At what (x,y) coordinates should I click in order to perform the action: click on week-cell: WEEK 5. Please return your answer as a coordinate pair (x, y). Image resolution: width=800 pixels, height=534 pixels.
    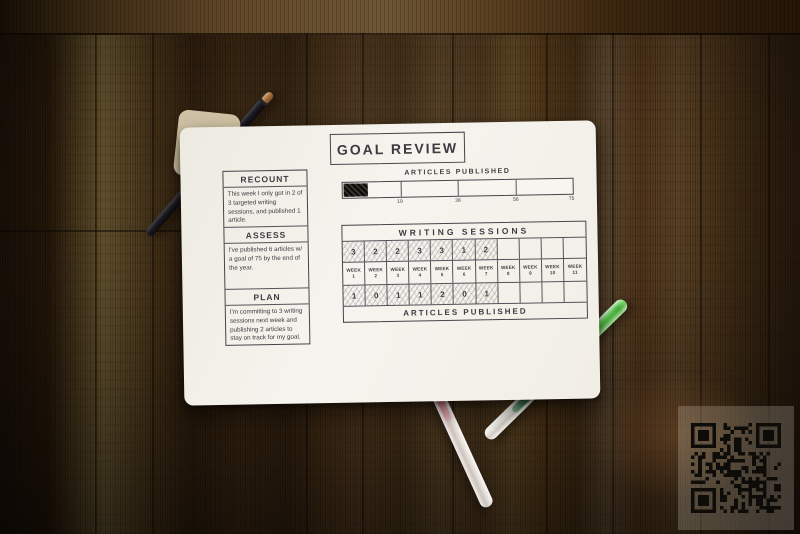
    Looking at the image, I should click on (442, 272).